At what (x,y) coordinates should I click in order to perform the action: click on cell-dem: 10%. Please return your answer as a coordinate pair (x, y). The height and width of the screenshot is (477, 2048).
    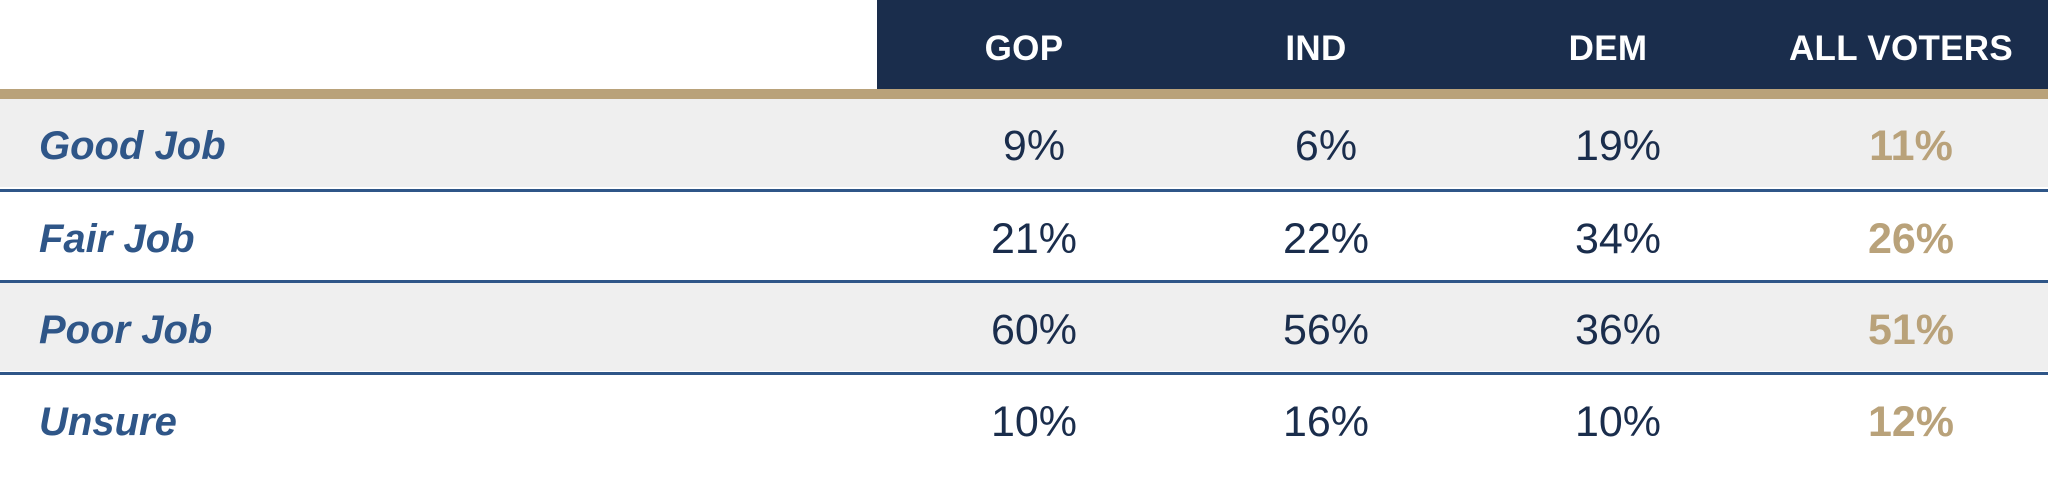
    Looking at the image, I should click on (1618, 422).